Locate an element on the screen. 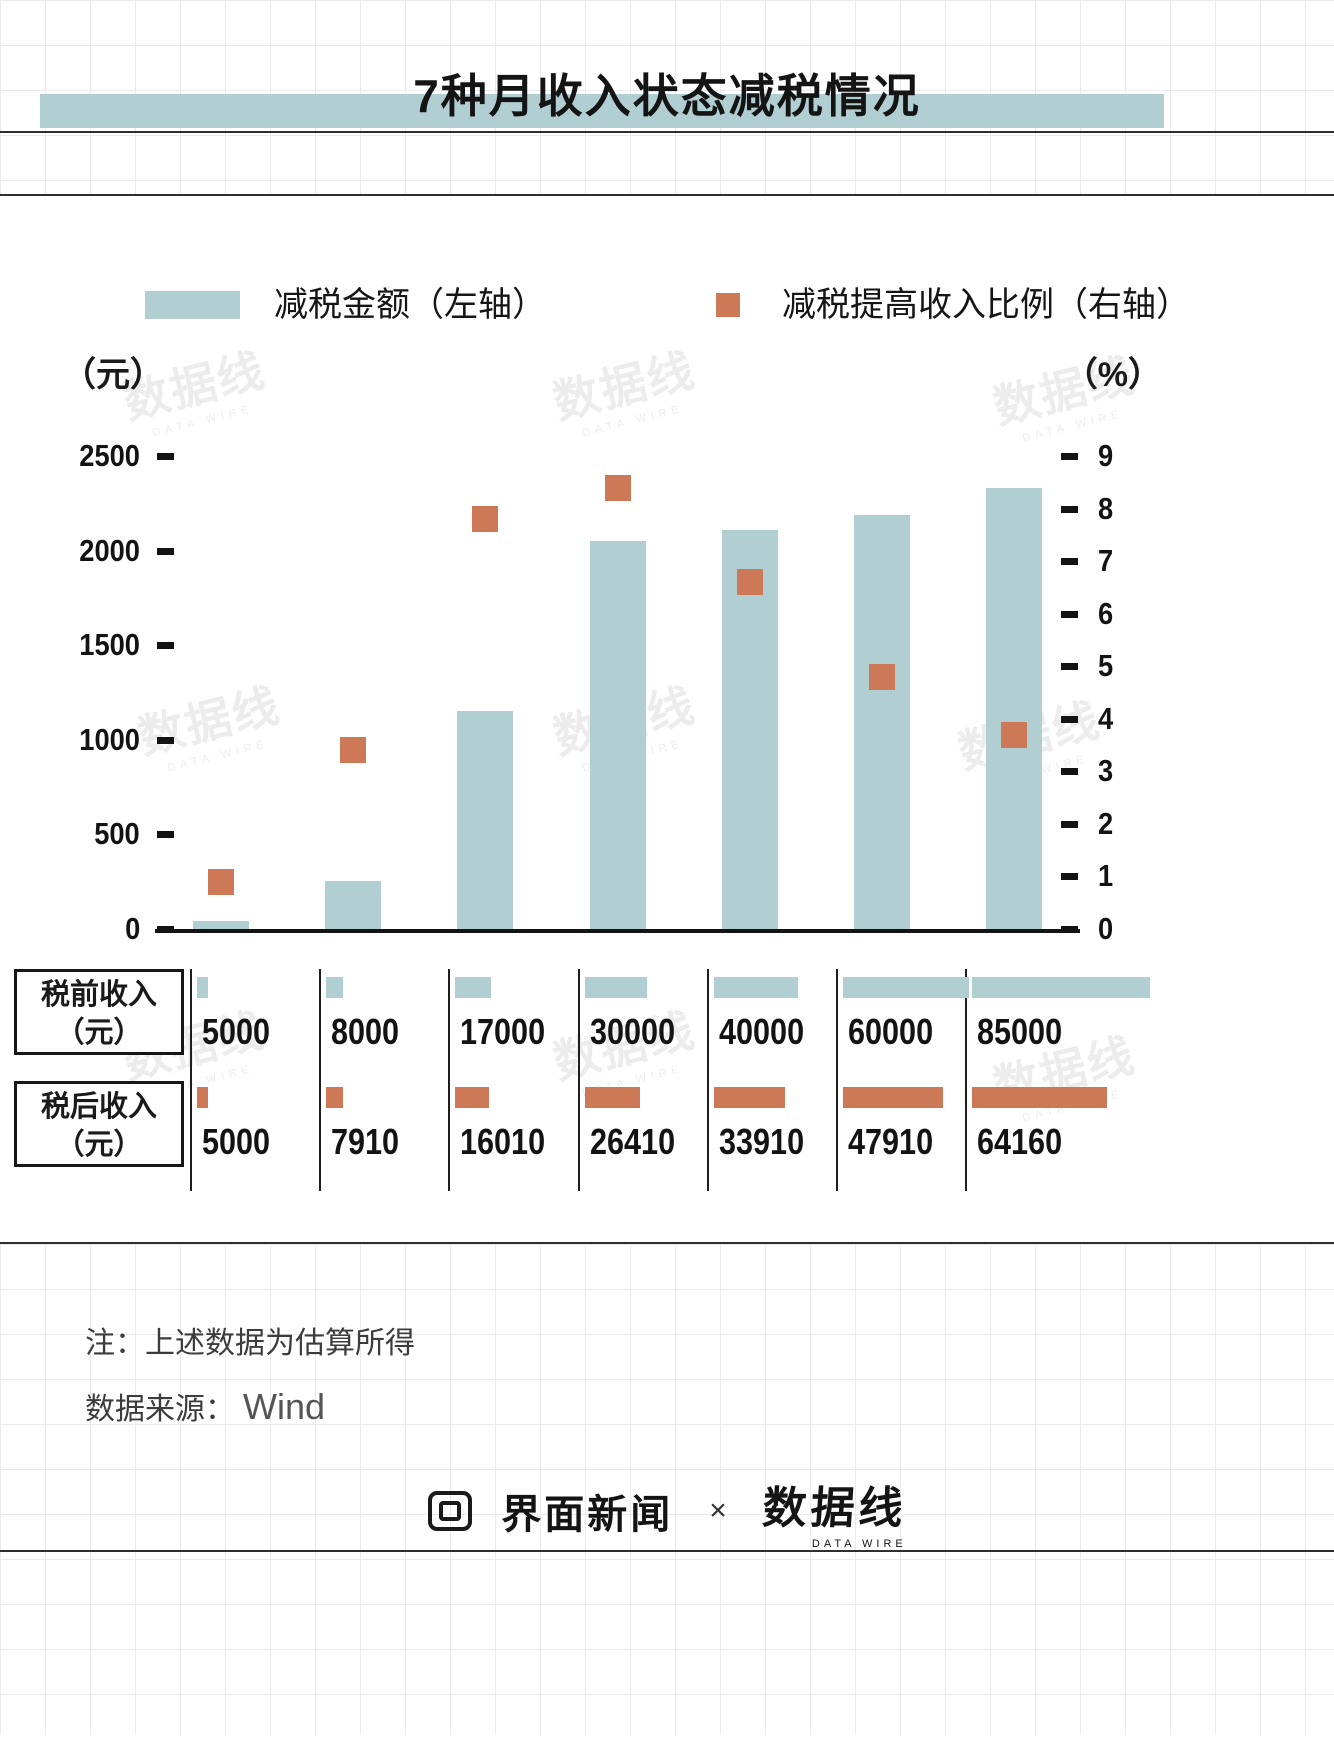 The image size is (1334, 1742). footer-divider-line is located at coordinates (667, 1551).